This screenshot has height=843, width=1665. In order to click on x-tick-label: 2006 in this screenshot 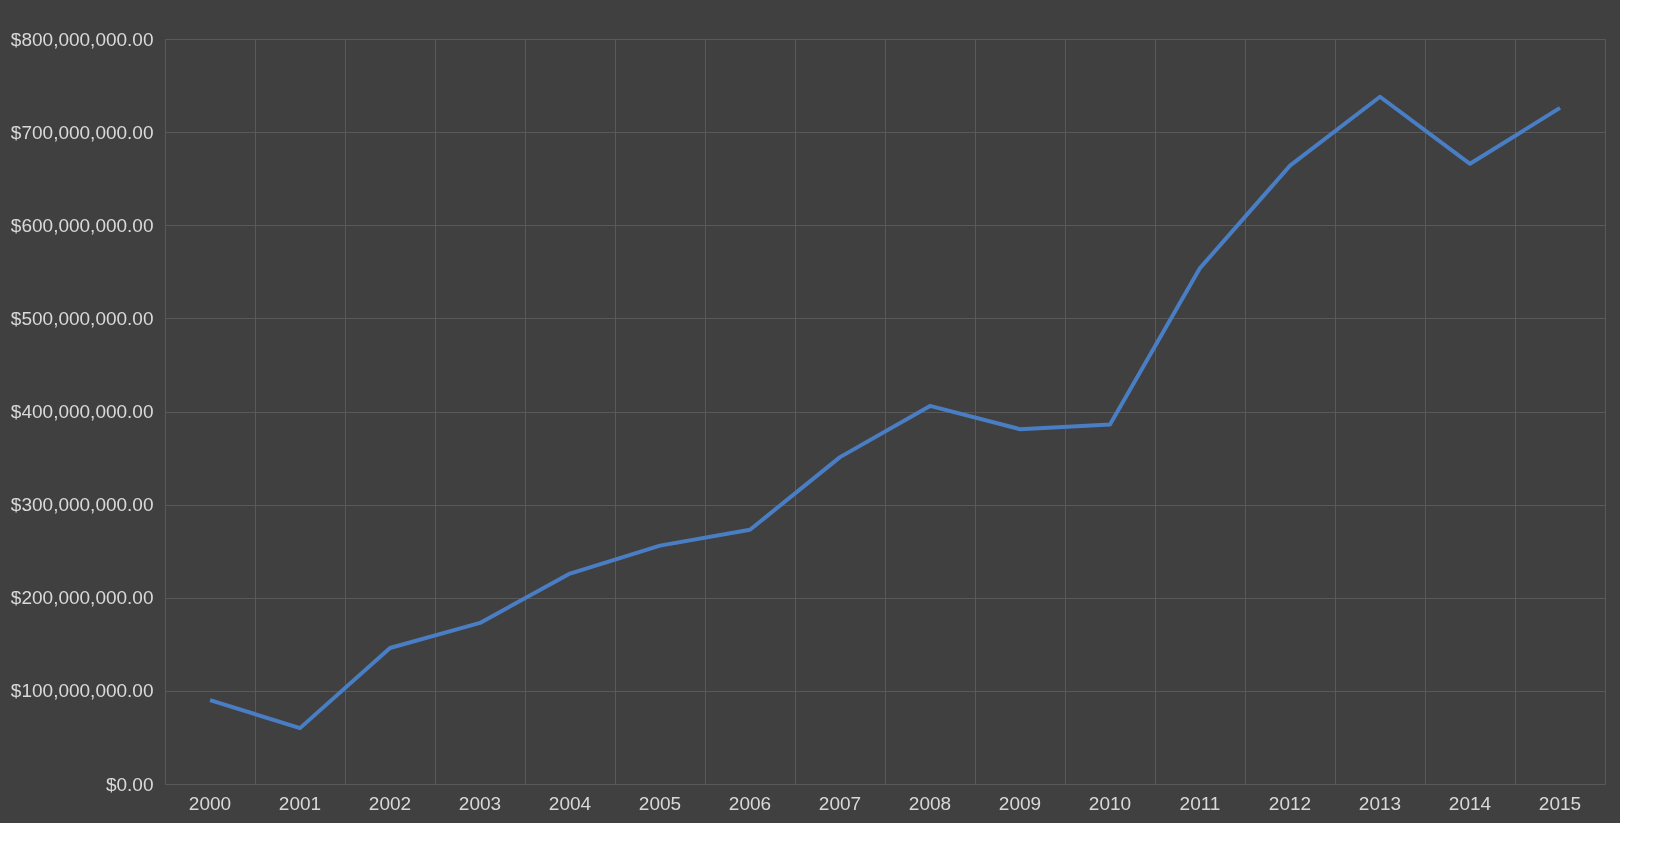, I will do `click(750, 803)`.